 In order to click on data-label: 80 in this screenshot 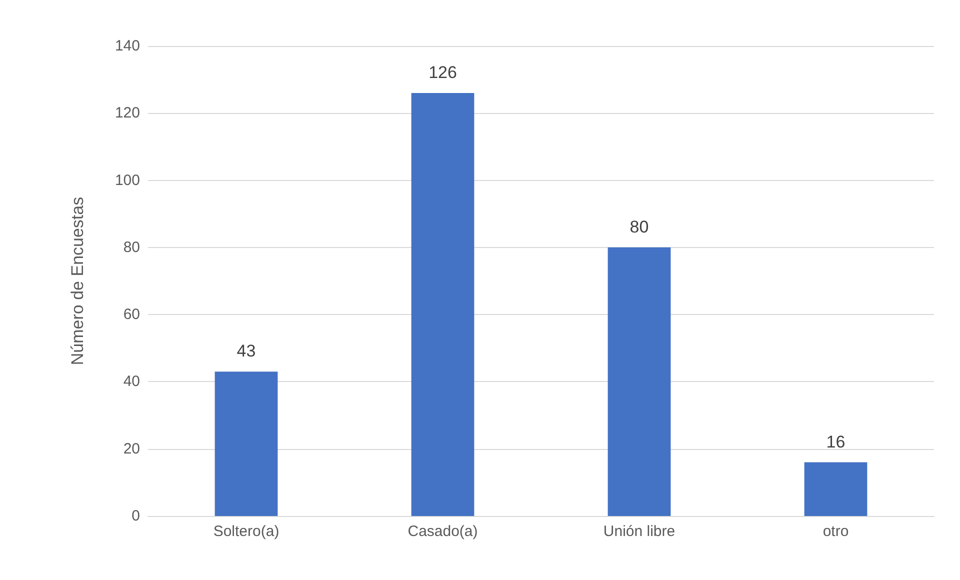, I will do `click(639, 226)`.